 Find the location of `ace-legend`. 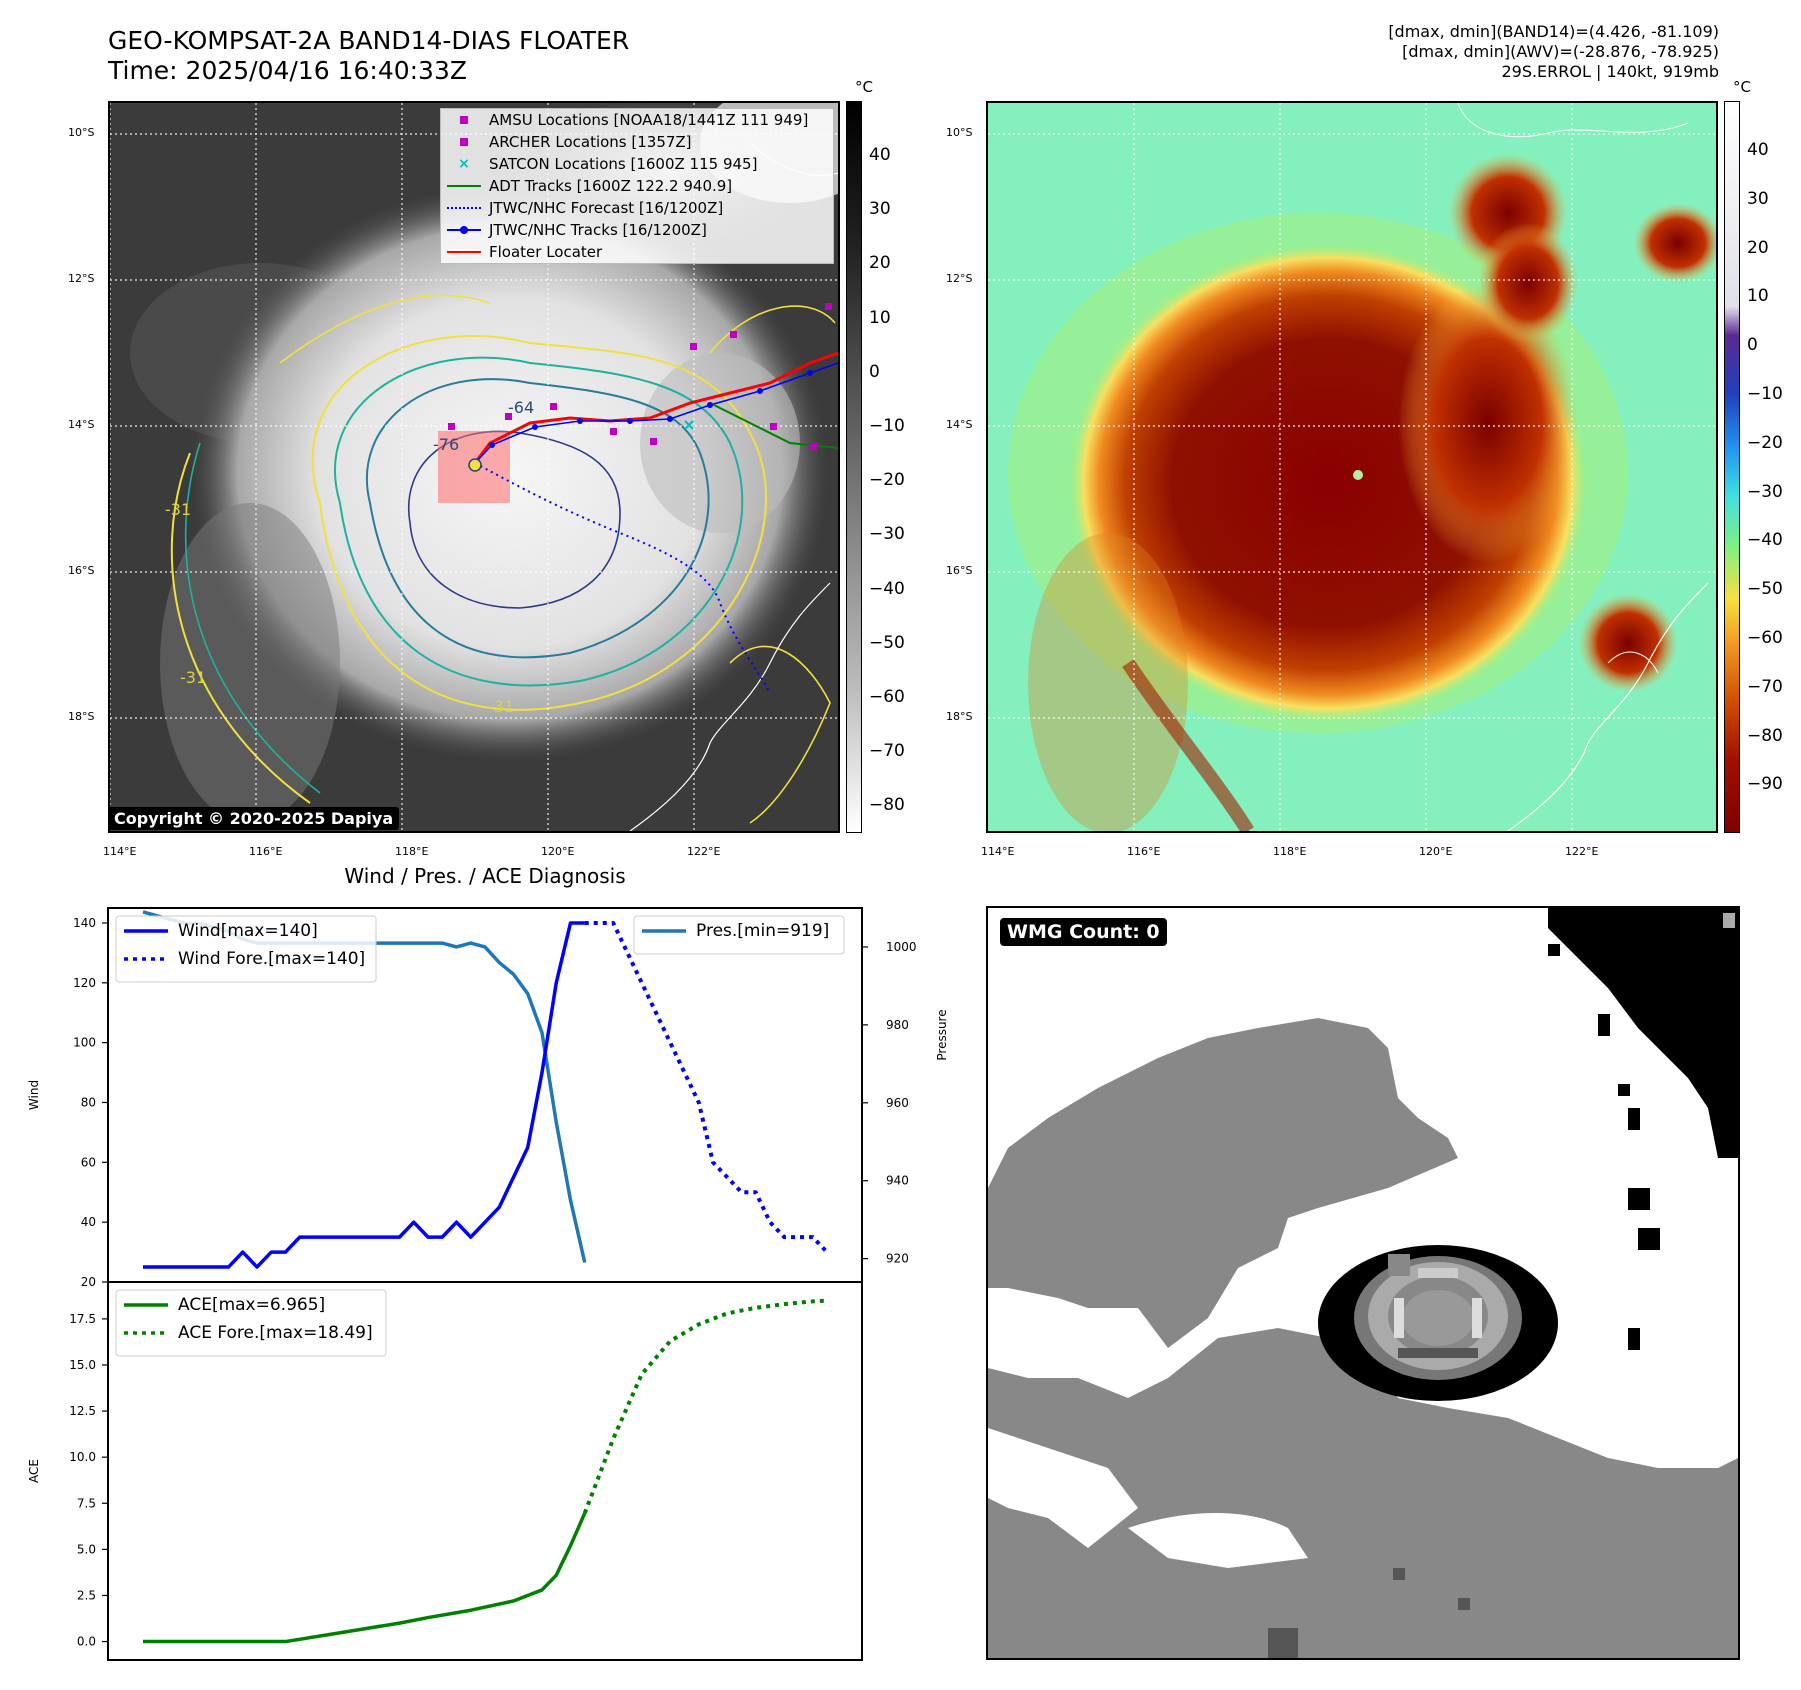

ace-legend is located at coordinates (251, 1323).